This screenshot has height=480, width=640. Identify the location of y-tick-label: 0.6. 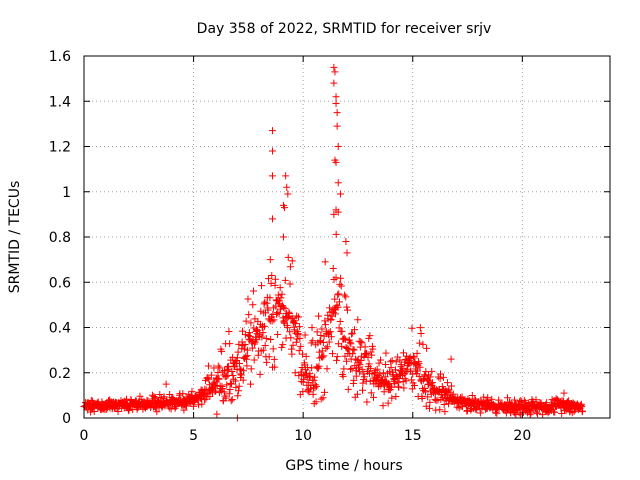
(60, 283).